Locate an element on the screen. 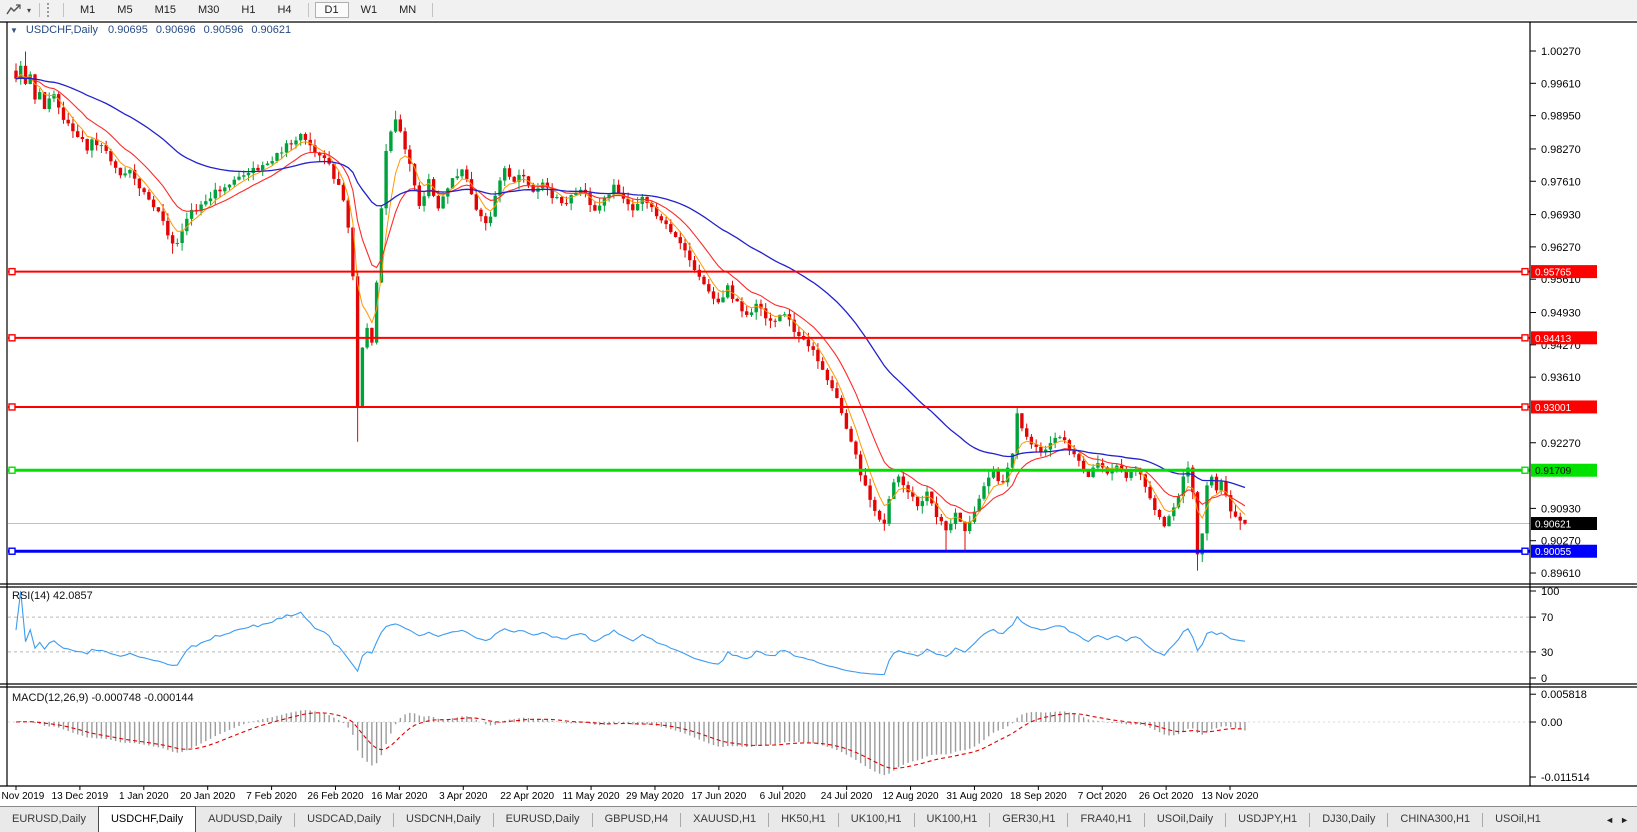 Image resolution: width=1637 pixels, height=832 pixels. tab-scroll-right-icon: ► is located at coordinates (1624, 819).